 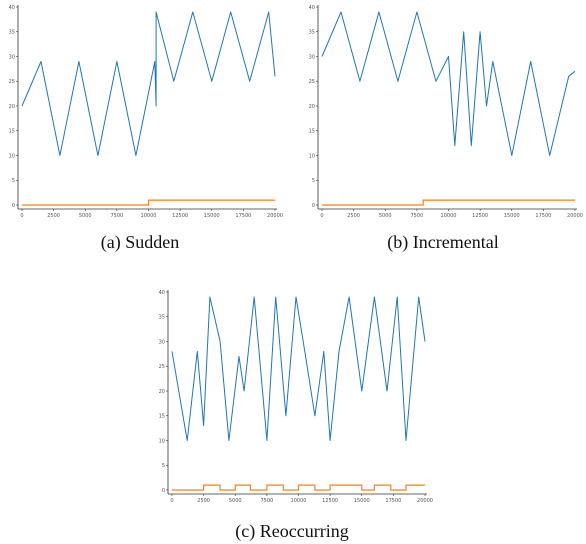 I want to click on panel-caption: (a) Sudden, so click(x=140, y=242).